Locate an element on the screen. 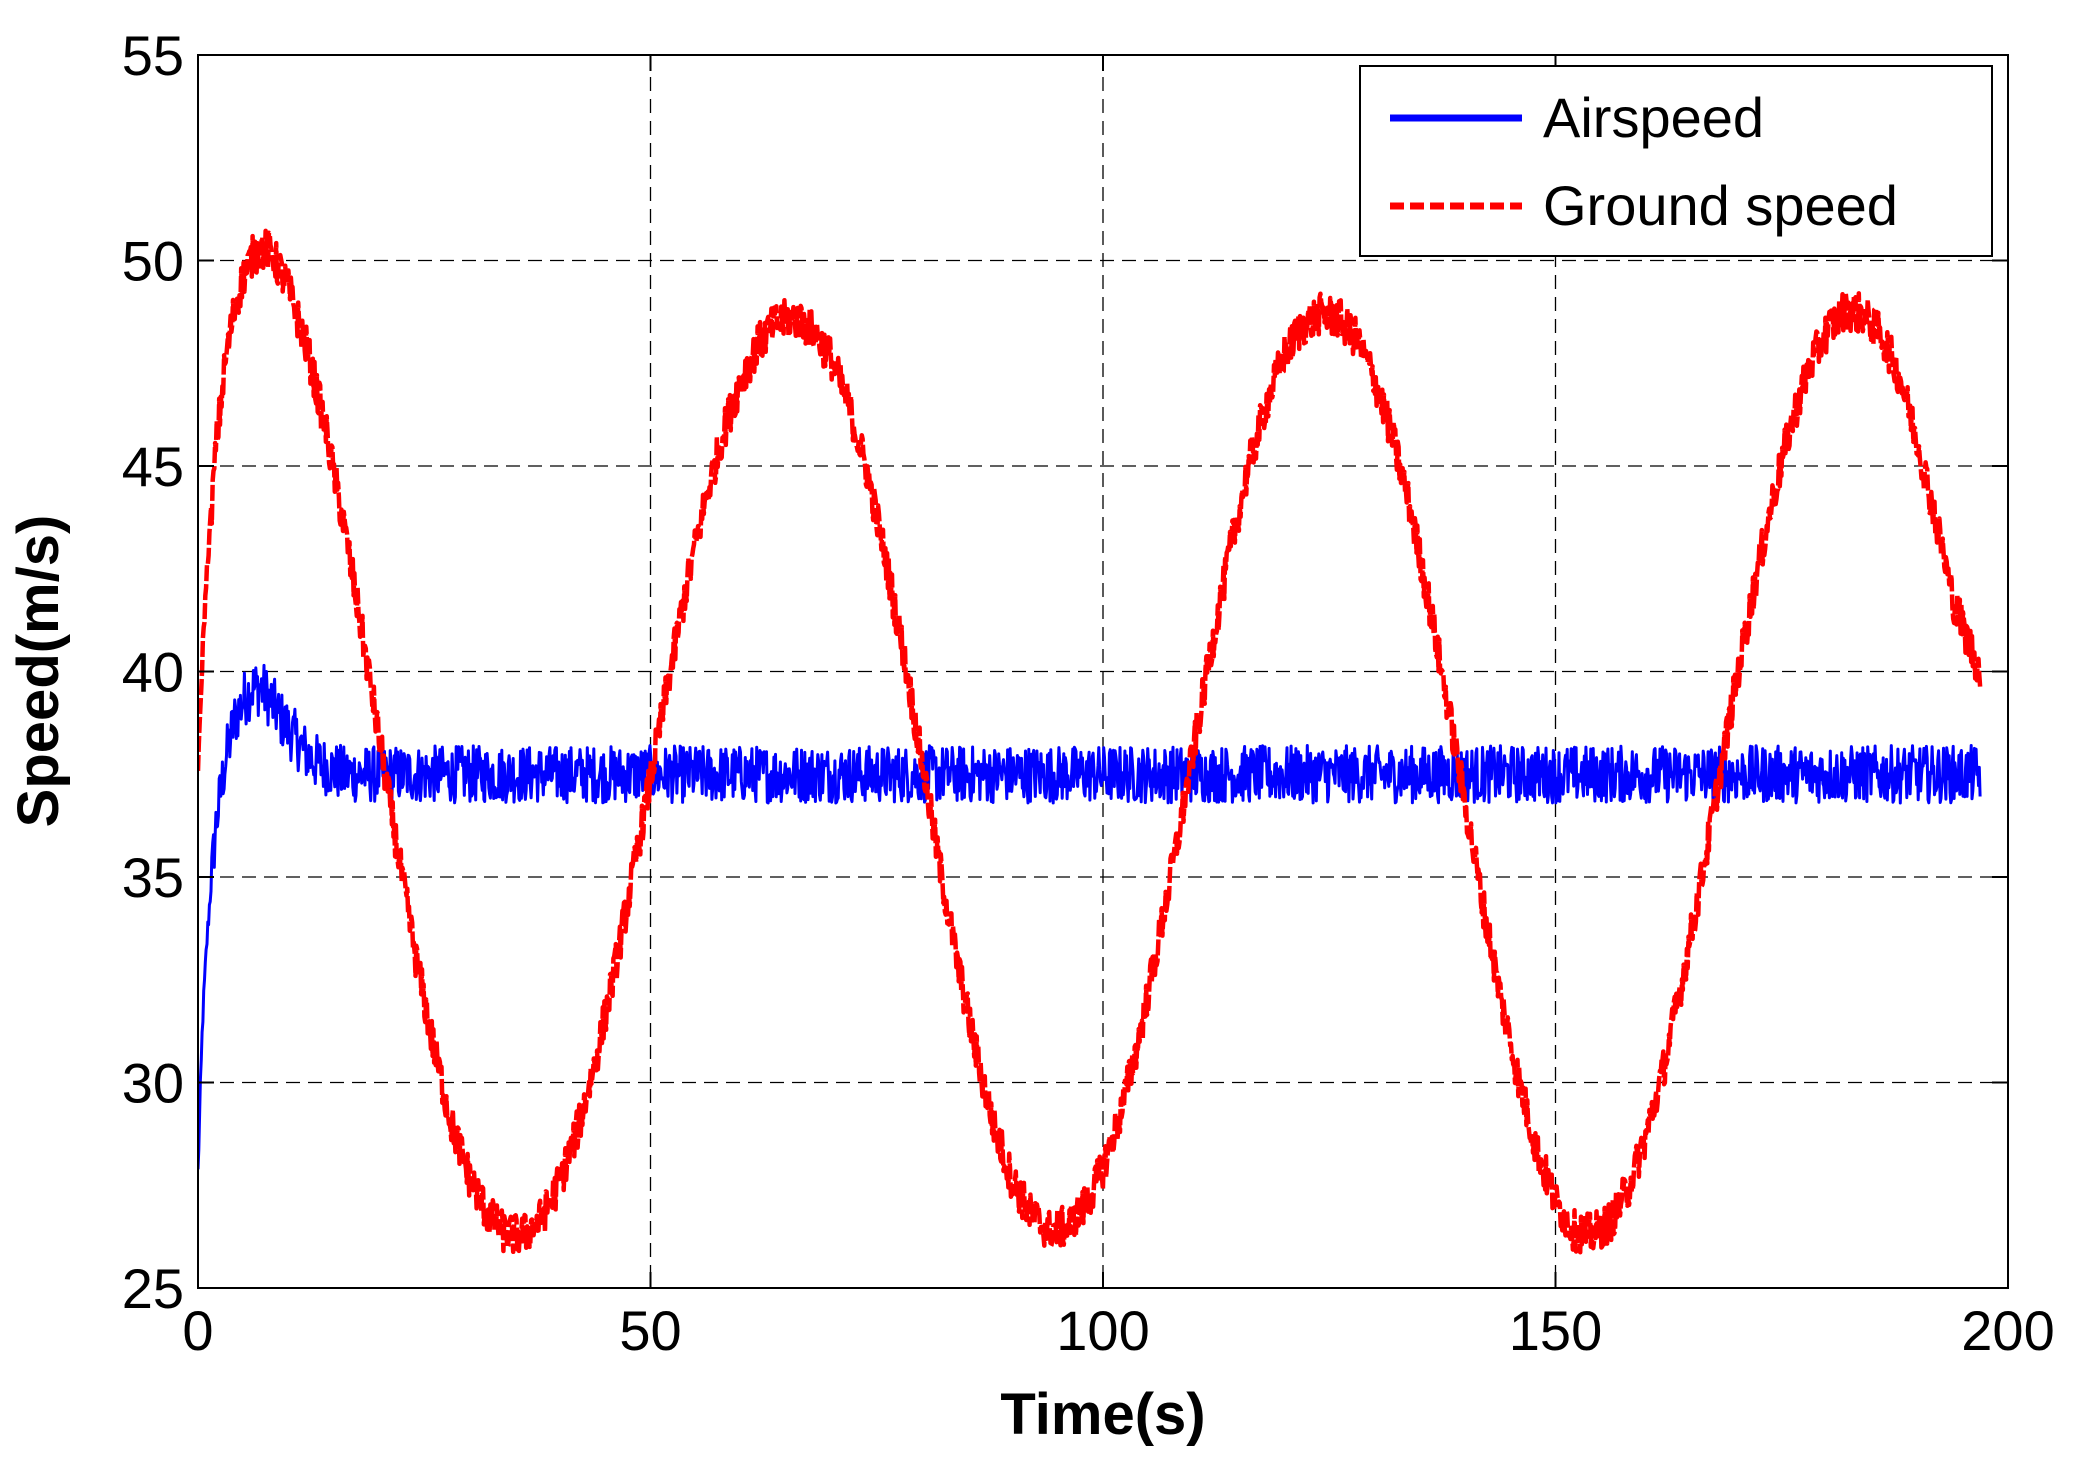  y-axis-title: Speed(m/s) is located at coordinates (38, 671).